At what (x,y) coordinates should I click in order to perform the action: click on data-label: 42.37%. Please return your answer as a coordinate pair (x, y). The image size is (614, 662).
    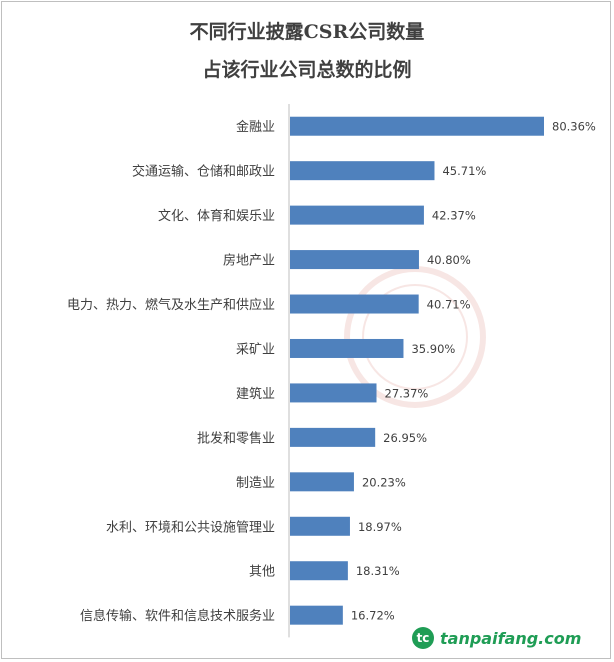
    Looking at the image, I should click on (454, 216).